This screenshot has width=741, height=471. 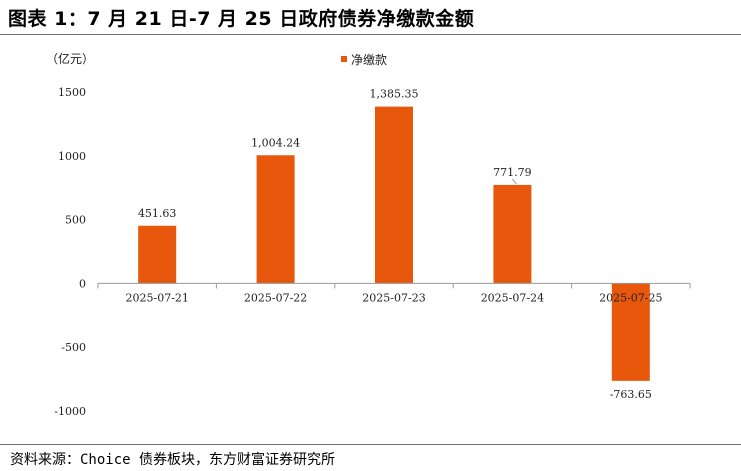 I want to click on x-tick-label: 2025-07-25, so click(x=630, y=297).